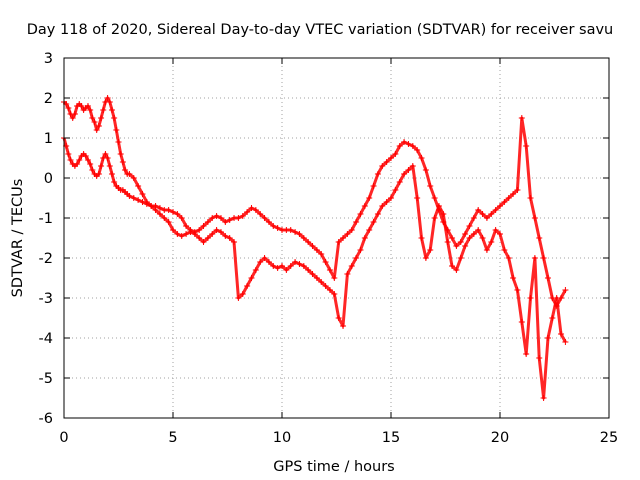  Describe the element at coordinates (46, 379) in the screenshot. I see `y-tick-label: -5` at that location.